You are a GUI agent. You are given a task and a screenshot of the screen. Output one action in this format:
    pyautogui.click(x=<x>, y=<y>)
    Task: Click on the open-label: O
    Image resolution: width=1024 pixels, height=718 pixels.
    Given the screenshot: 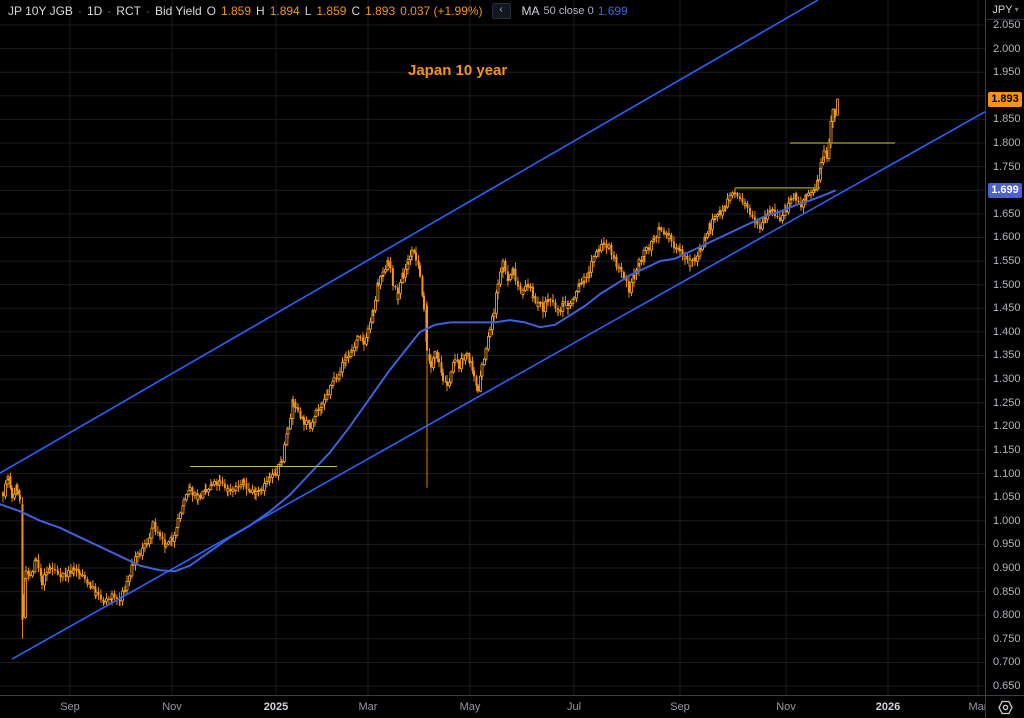 What is the action you would take?
    pyautogui.click(x=211, y=11)
    